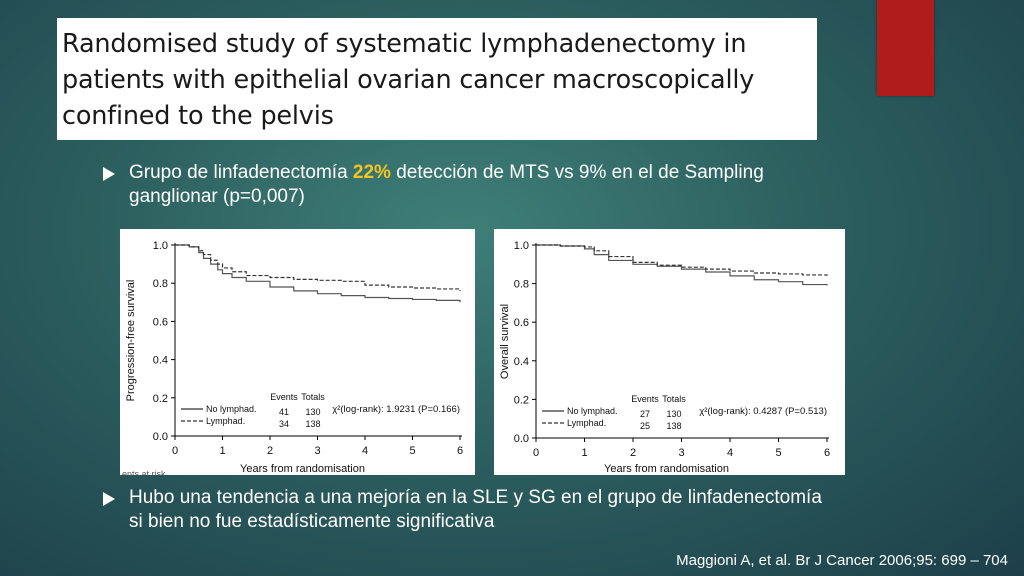 The width and height of the screenshot is (1024, 576). What do you see at coordinates (284, 412) in the screenshot?
I see `legend-events: 41` at bounding box center [284, 412].